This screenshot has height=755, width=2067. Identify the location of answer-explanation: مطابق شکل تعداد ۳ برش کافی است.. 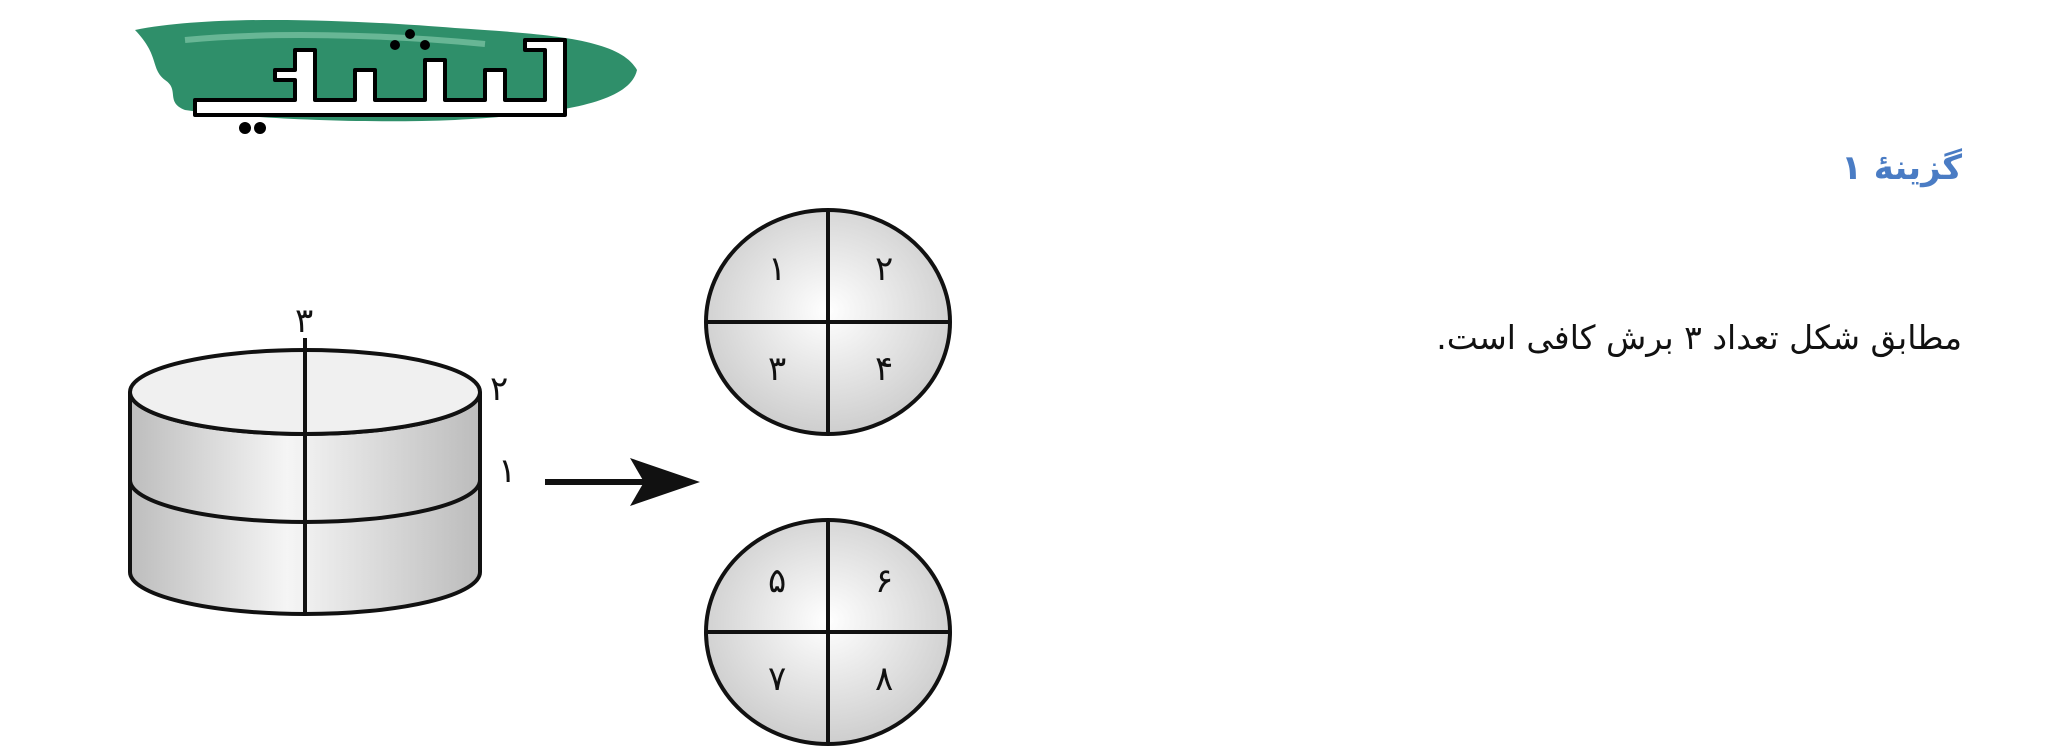
(1699, 337).